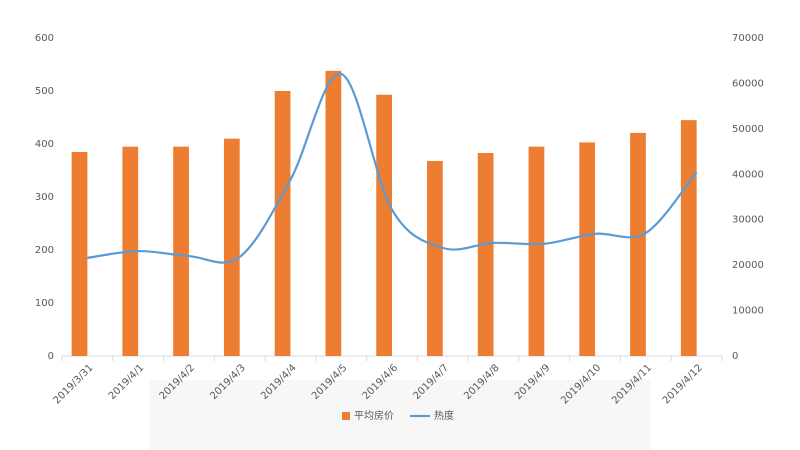 Image resolution: width=800 pixels, height=450 pixels. What do you see at coordinates (735, 356) in the screenshot?
I see `y2-tick-label: 0` at bounding box center [735, 356].